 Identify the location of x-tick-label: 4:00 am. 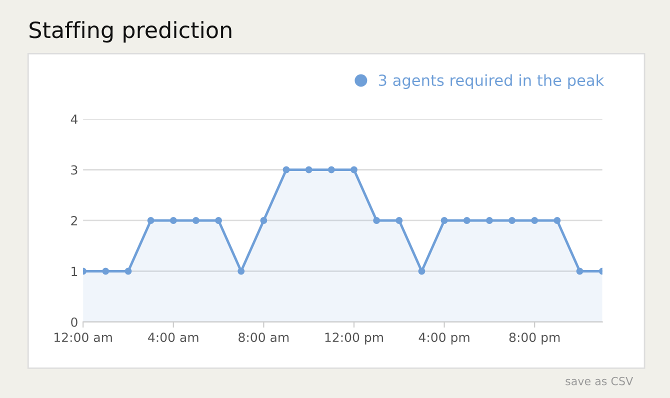
(173, 337).